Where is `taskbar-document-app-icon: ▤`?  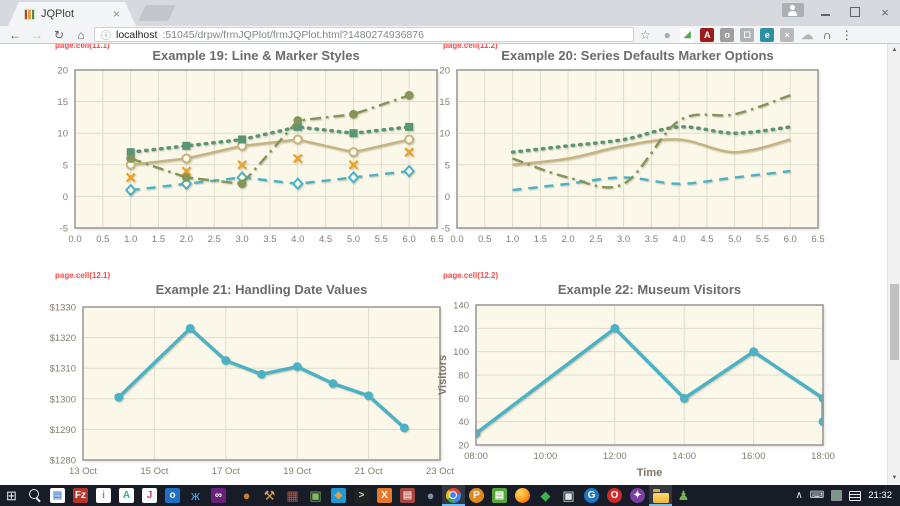
taskbar-document-app-icon: ▤ is located at coordinates (57, 495).